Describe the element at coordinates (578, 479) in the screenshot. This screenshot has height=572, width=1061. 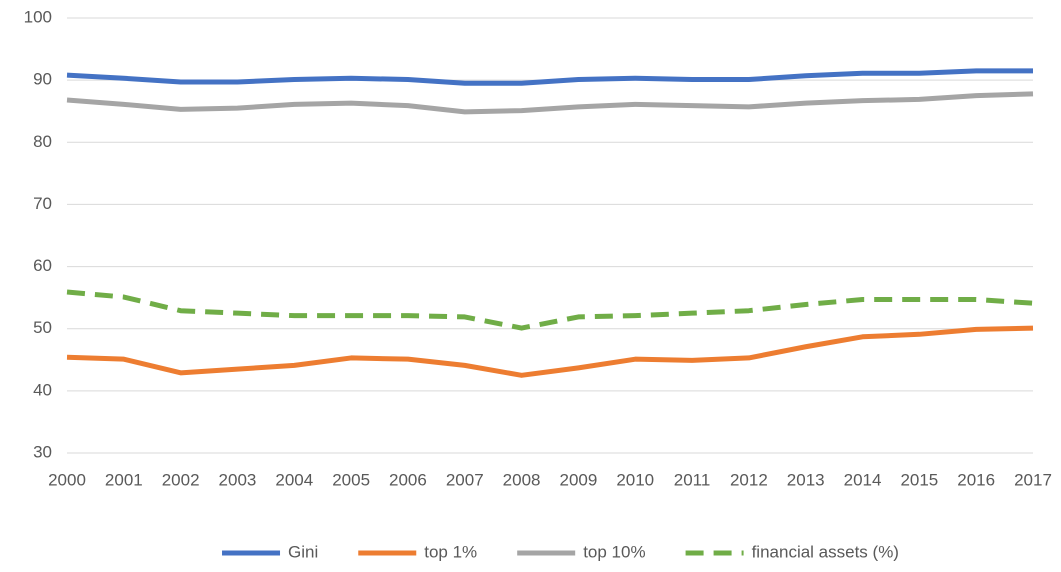
I see `x-tick-label: 2009` at that location.